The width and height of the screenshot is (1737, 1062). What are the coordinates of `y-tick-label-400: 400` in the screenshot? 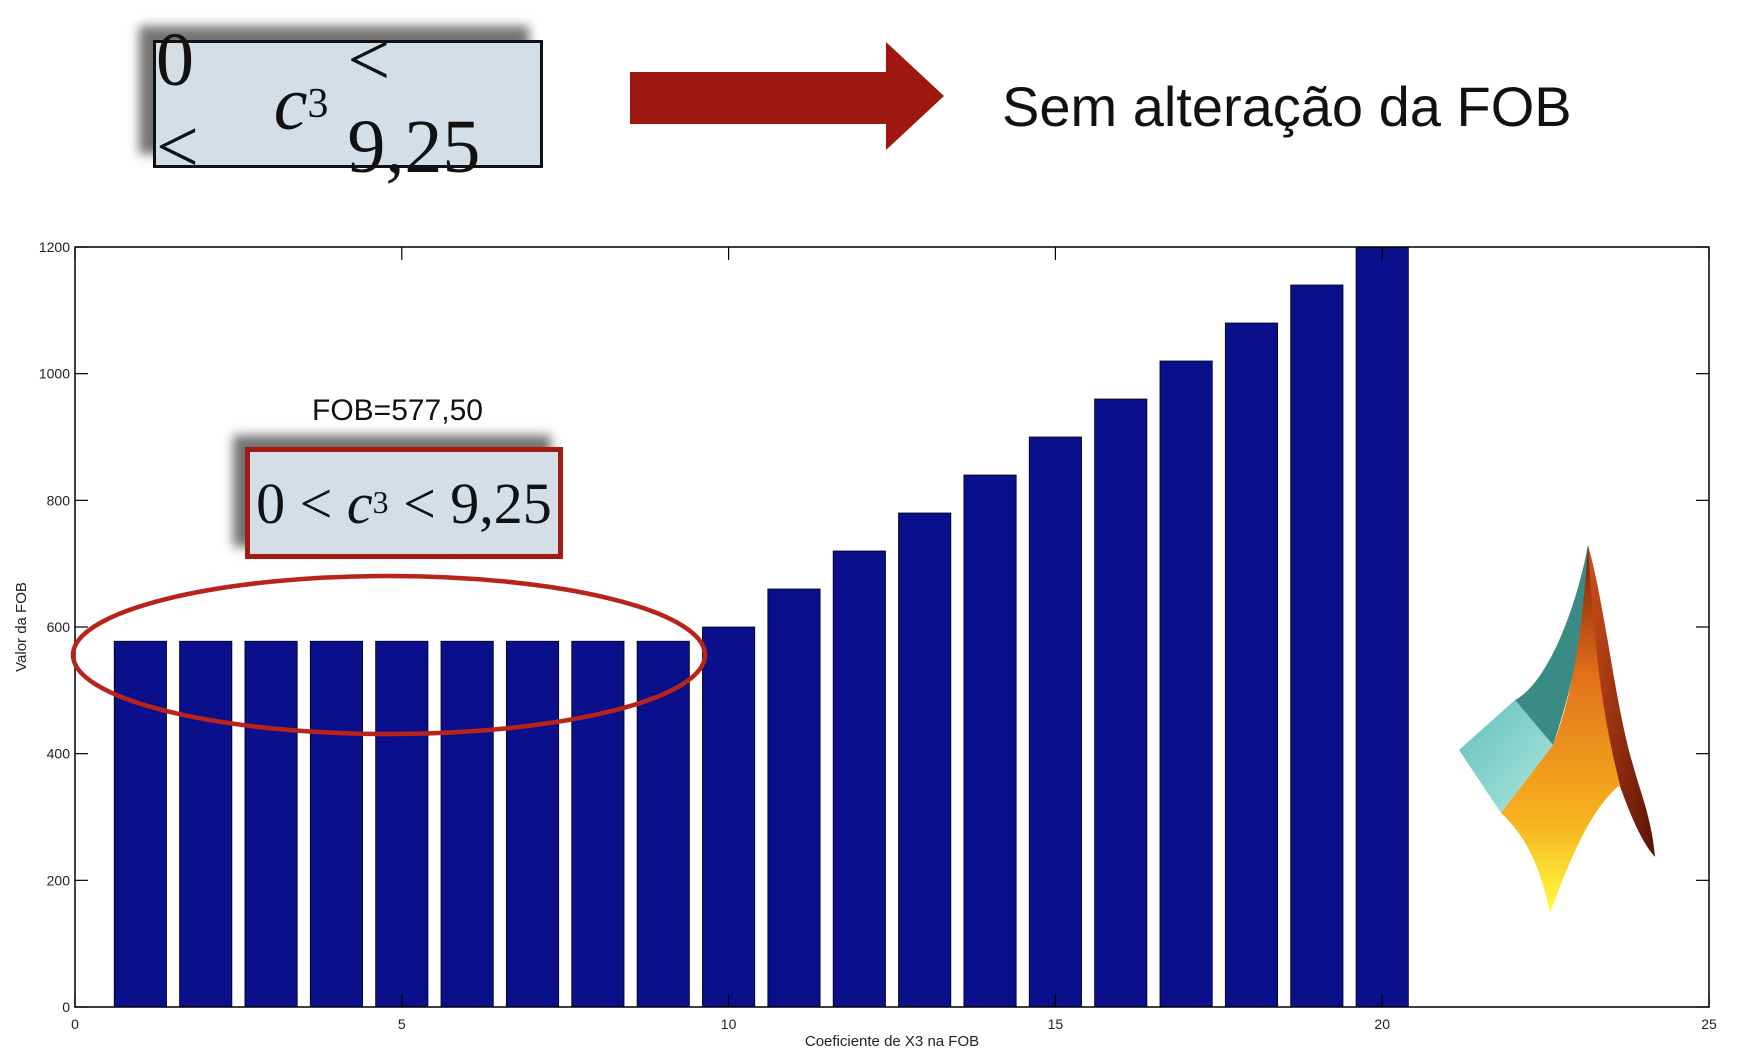 It's located at (59, 754).